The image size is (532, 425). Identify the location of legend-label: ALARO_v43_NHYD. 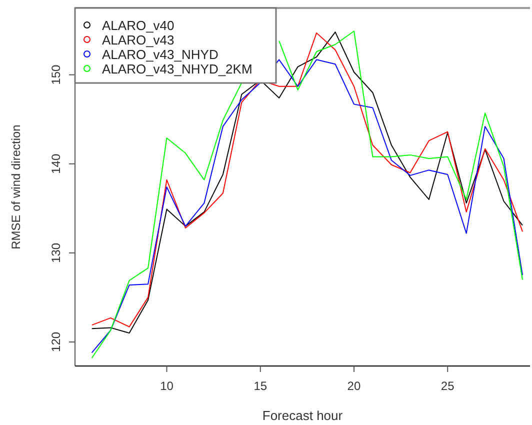
(160, 54).